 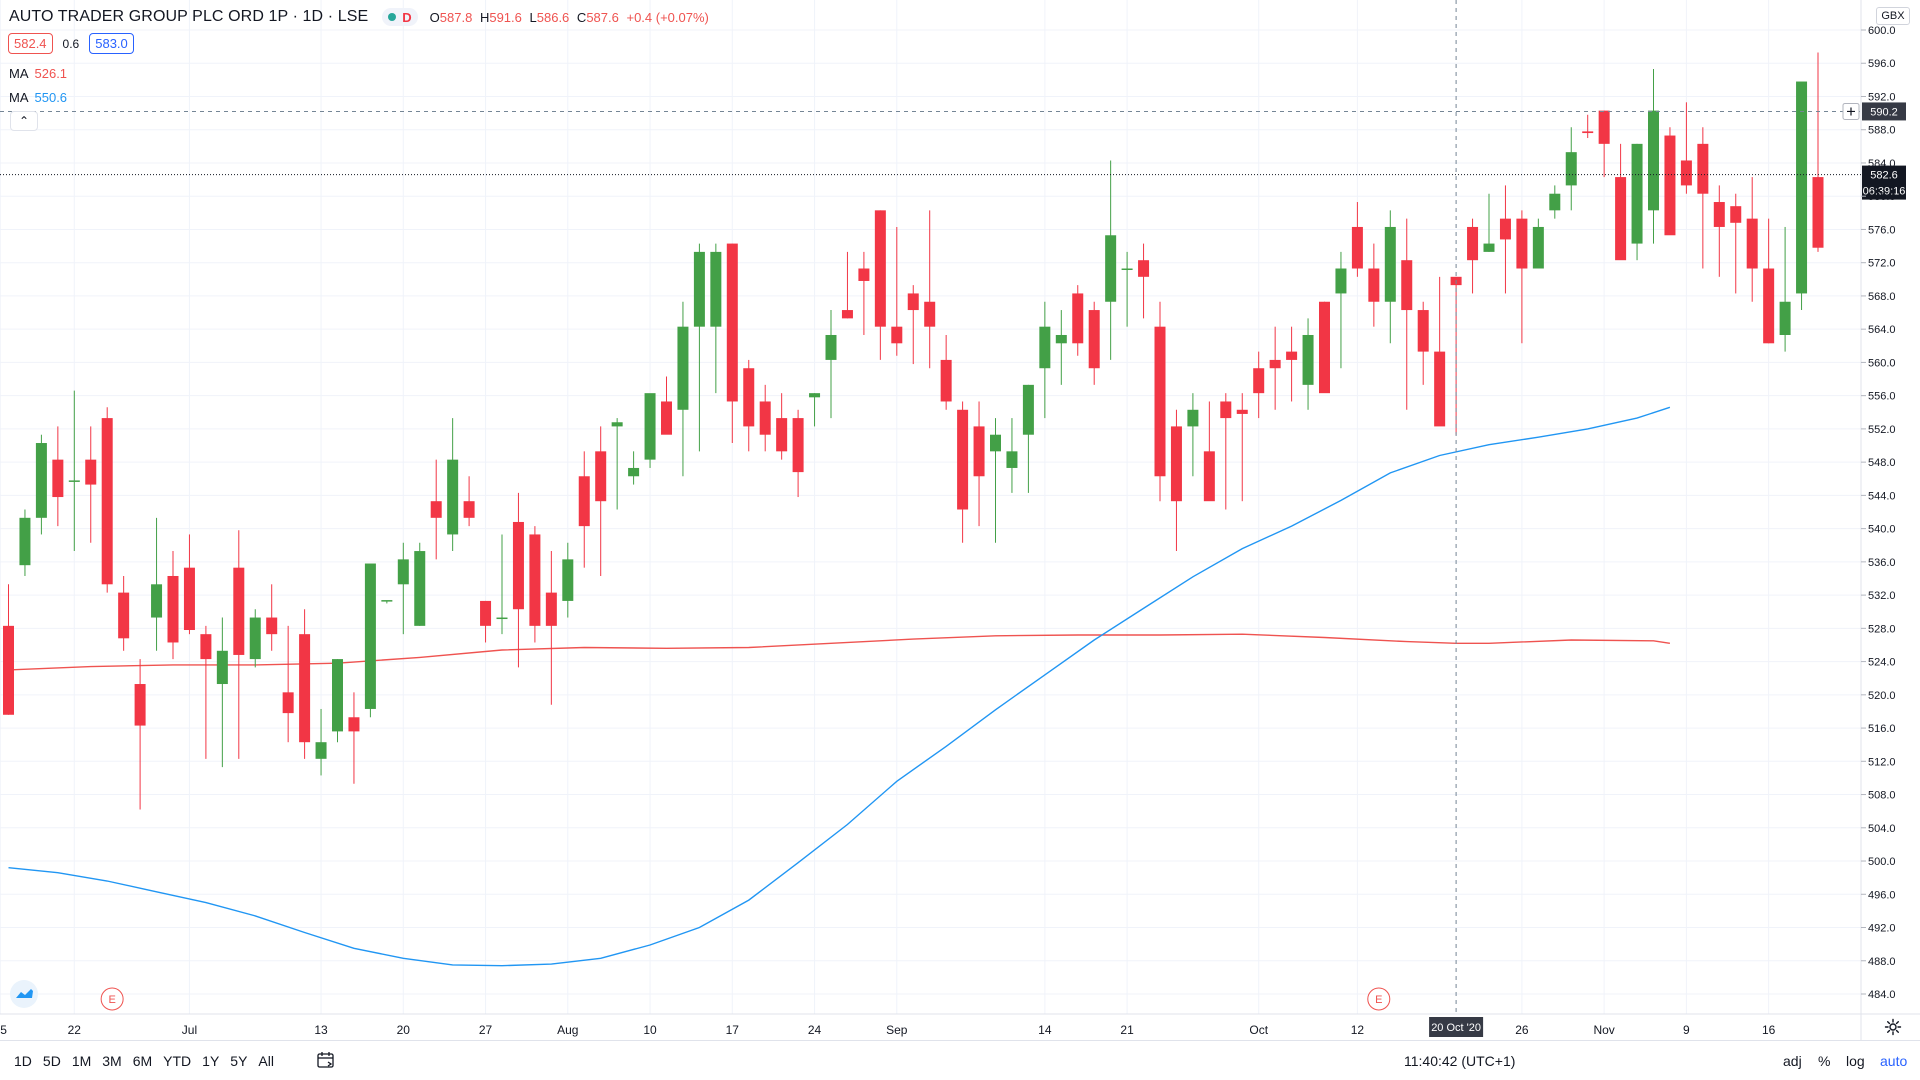 What do you see at coordinates (1882, 895) in the screenshot?
I see `price-tick-label: 496.0` at bounding box center [1882, 895].